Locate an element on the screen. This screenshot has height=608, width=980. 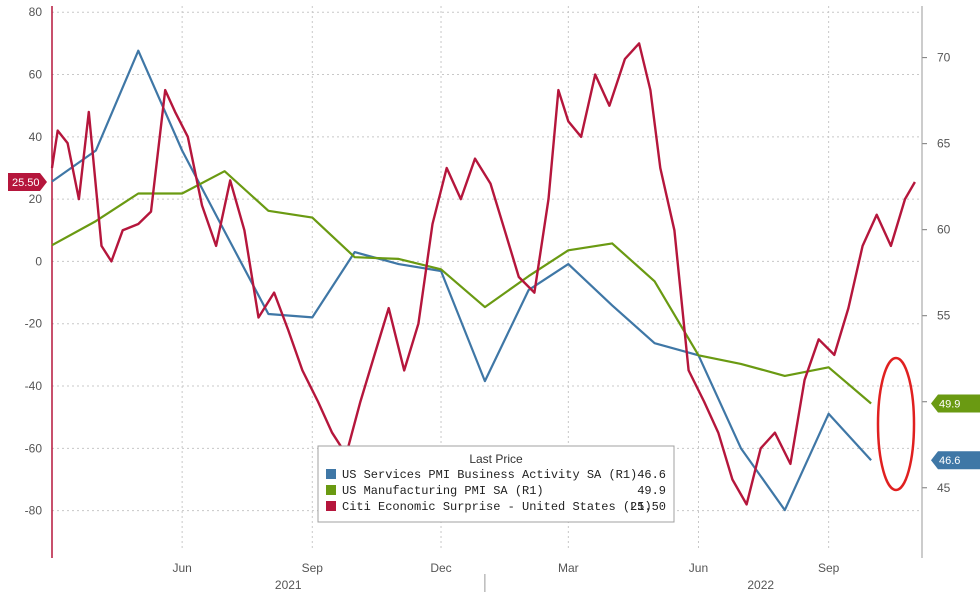
services-pmi-last-value-tag: 46.6 is located at coordinates (955, 460).